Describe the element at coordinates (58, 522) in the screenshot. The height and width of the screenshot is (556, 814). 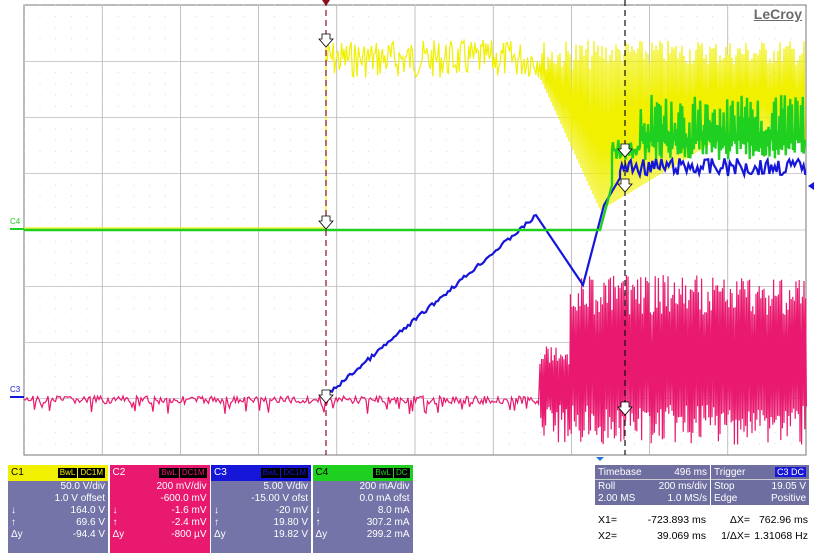
I see `channel-readout-row: ↑ 69.6 V` at that location.